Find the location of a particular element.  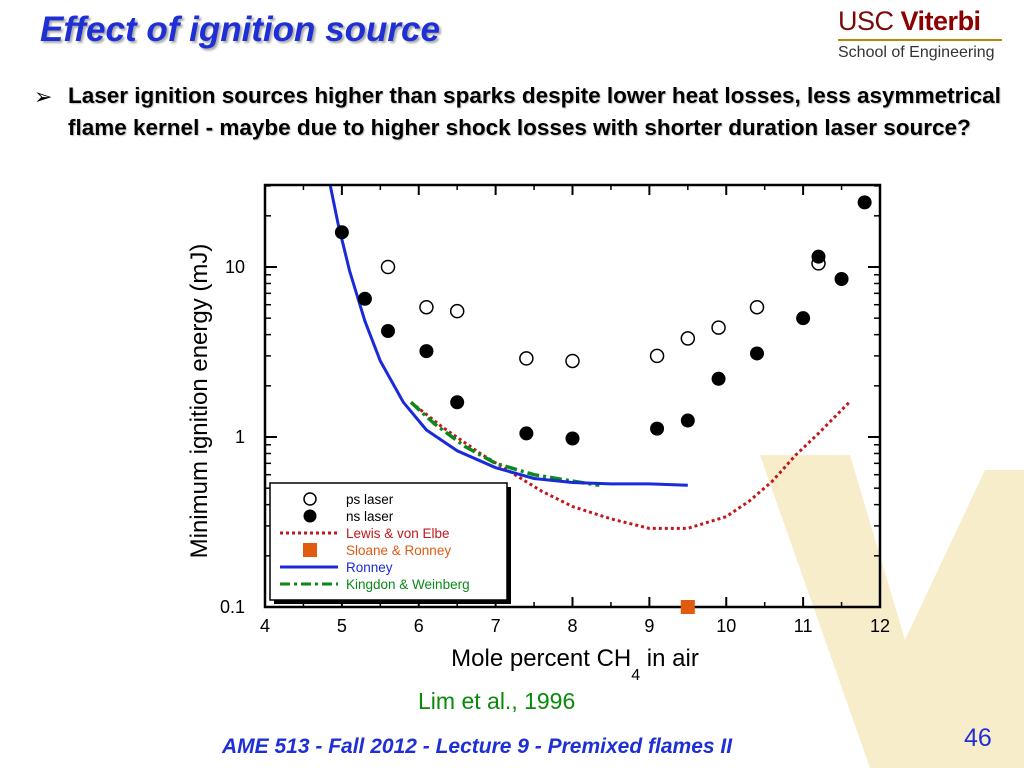

x-tick-label: 12 is located at coordinates (880, 626).